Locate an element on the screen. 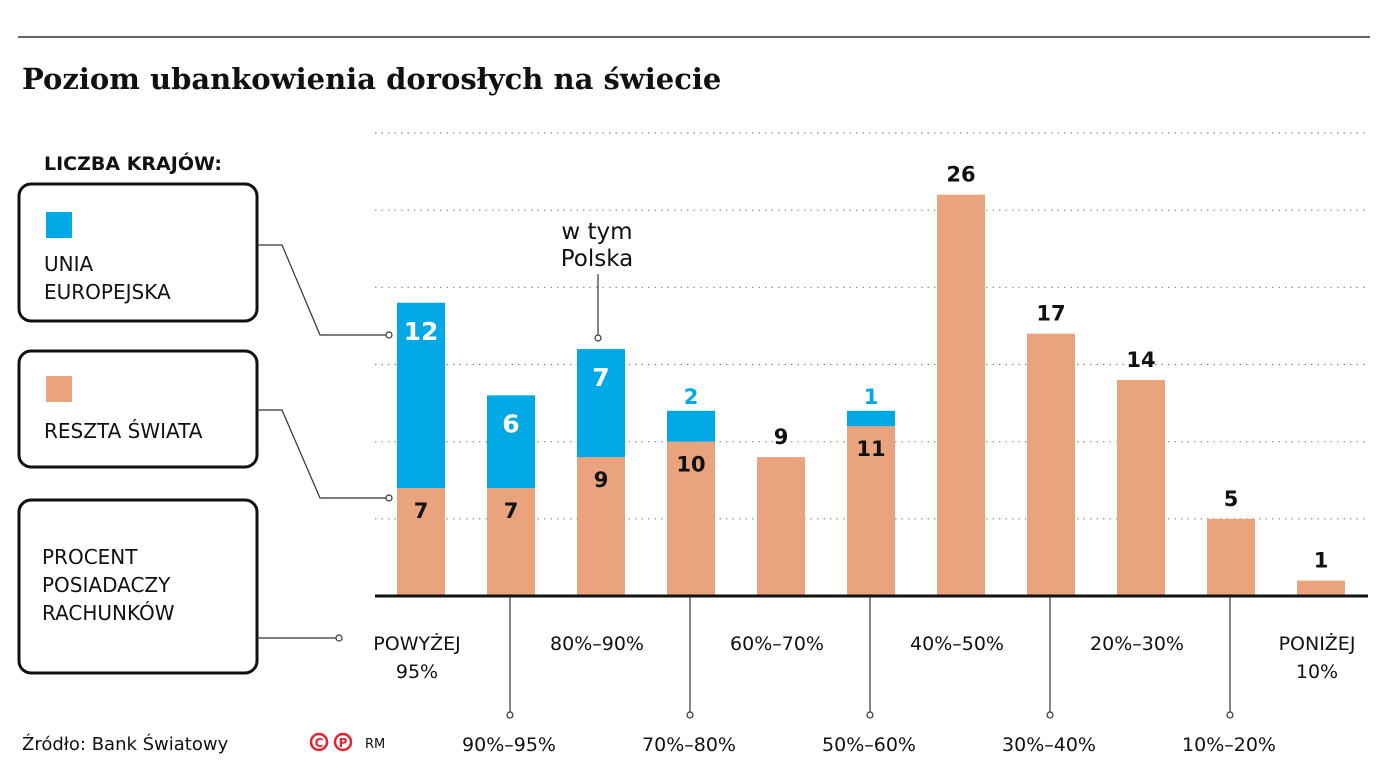 The image size is (1400, 782). legend-heading: LICZBA KRAJÓW: is located at coordinates (133, 163).